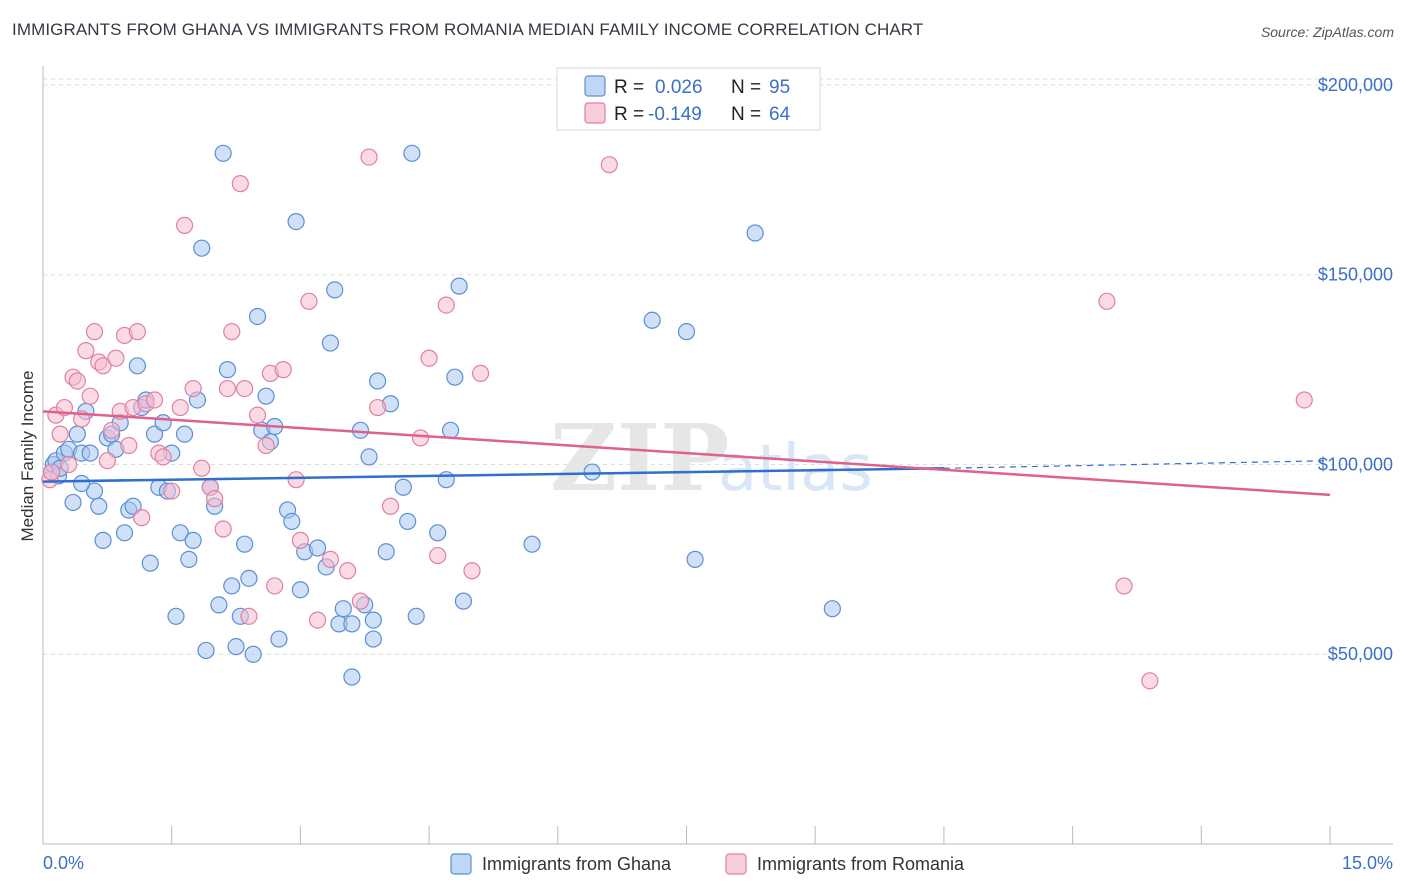  I want to click on legend-ghana-n-label: N =, so click(746, 87).